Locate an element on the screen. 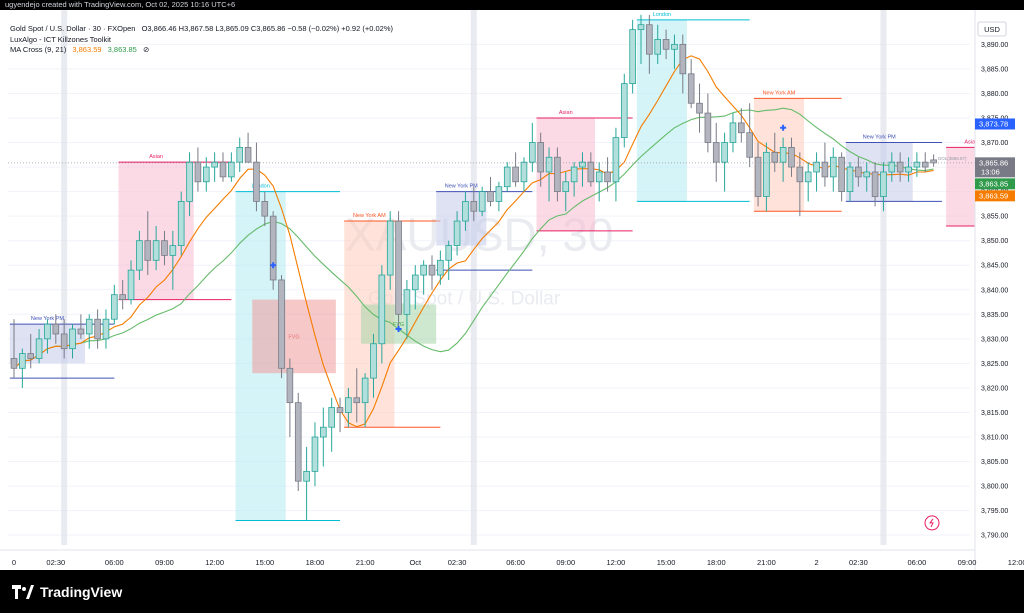 The width and height of the screenshot is (1024, 613). legend-ma-row: MA Cross (9, 21) 3,863.59 3,863.85 ⊘ is located at coordinates (203, 50).